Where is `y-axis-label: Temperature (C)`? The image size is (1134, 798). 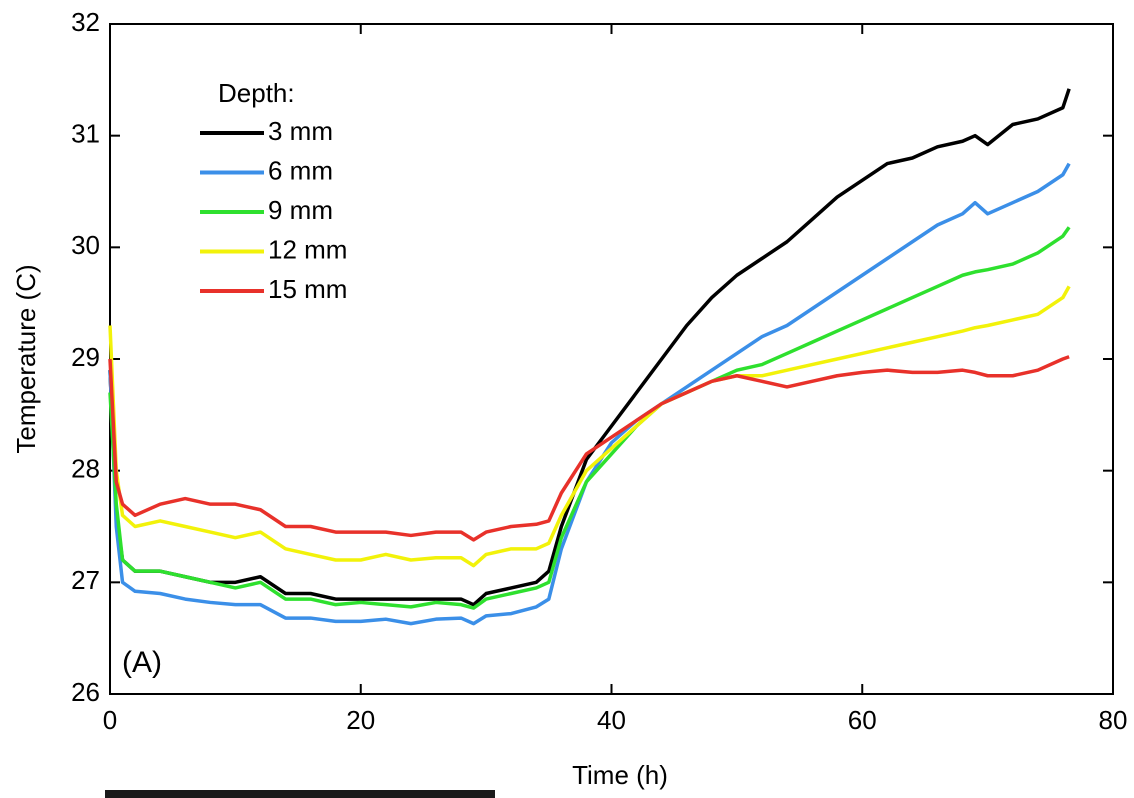
y-axis-label: Temperature (C) is located at coordinates (26, 358).